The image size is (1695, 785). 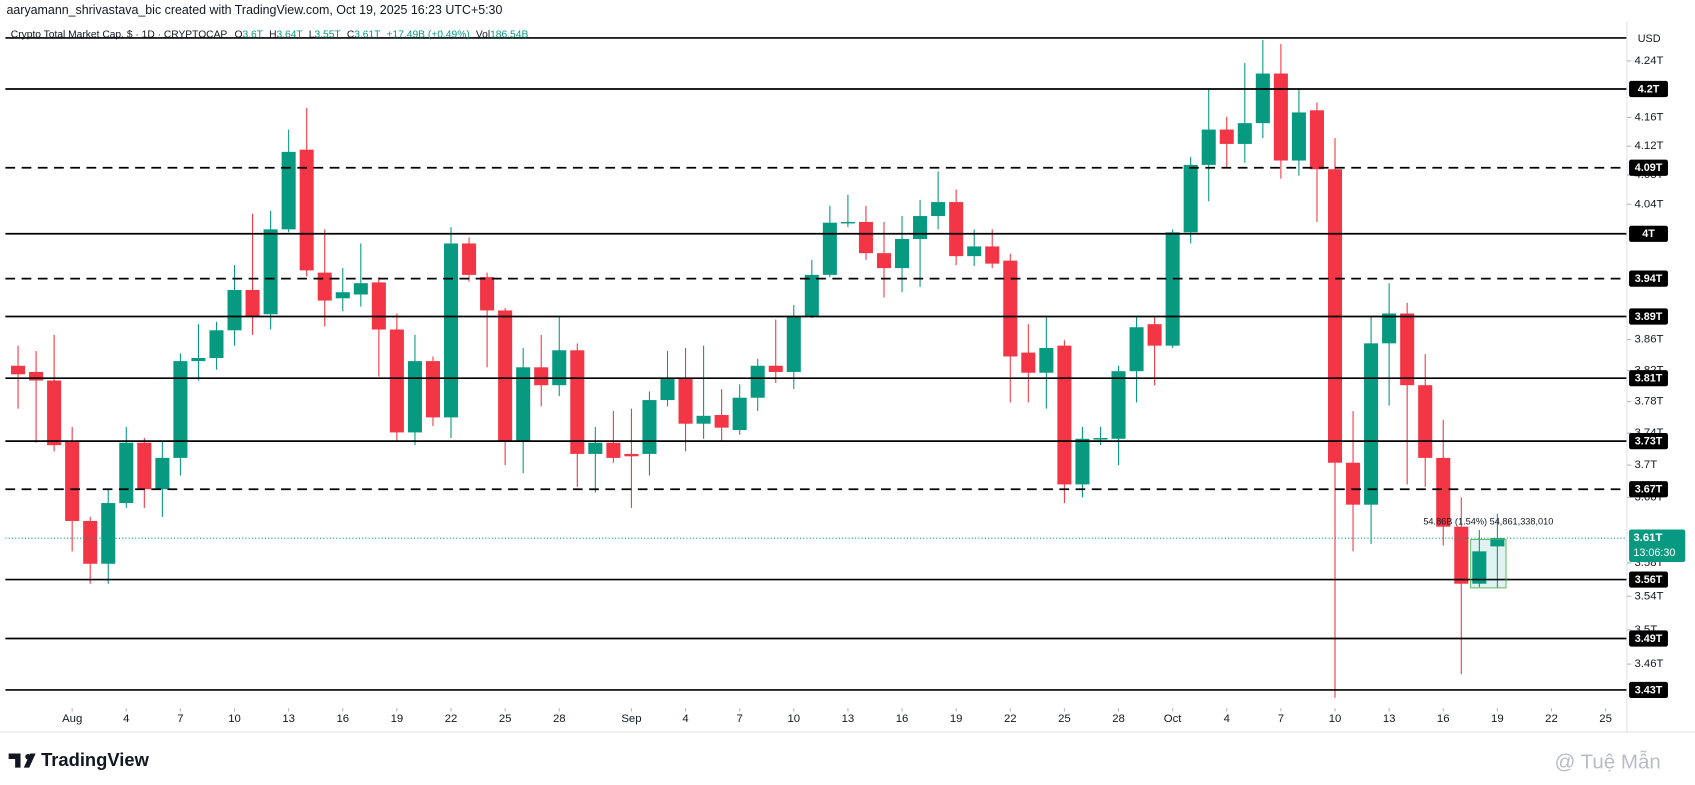 What do you see at coordinates (956, 719) in the screenshot?
I see `x-tick-label: 19` at bounding box center [956, 719].